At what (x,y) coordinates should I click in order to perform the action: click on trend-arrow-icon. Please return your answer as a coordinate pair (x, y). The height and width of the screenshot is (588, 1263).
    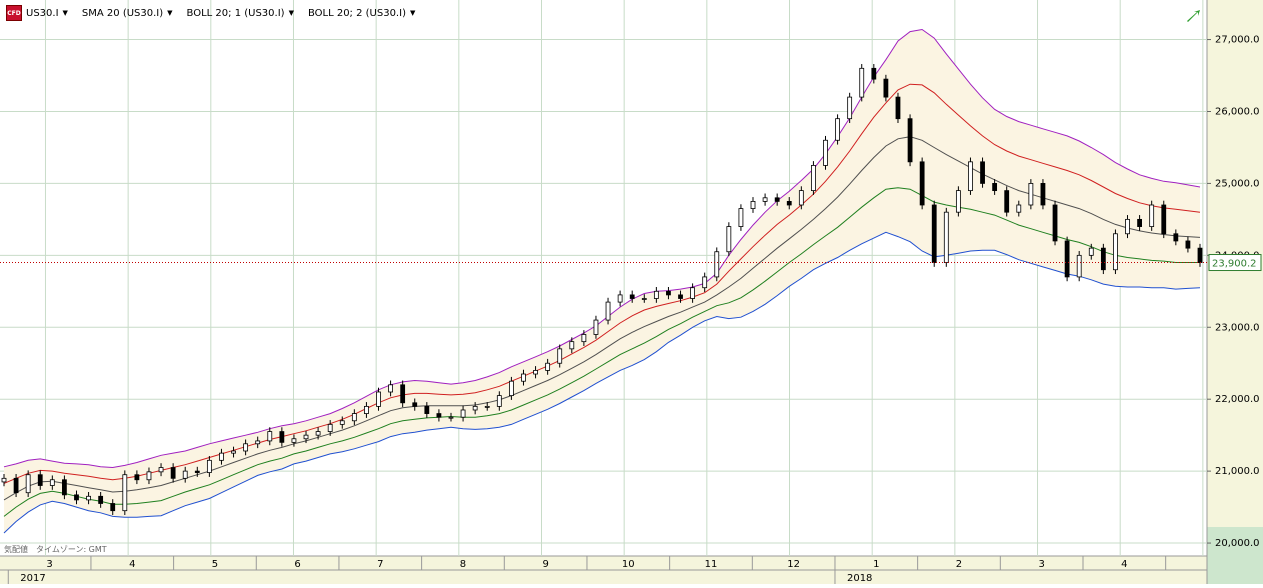
    Looking at the image, I should click on (1194, 16).